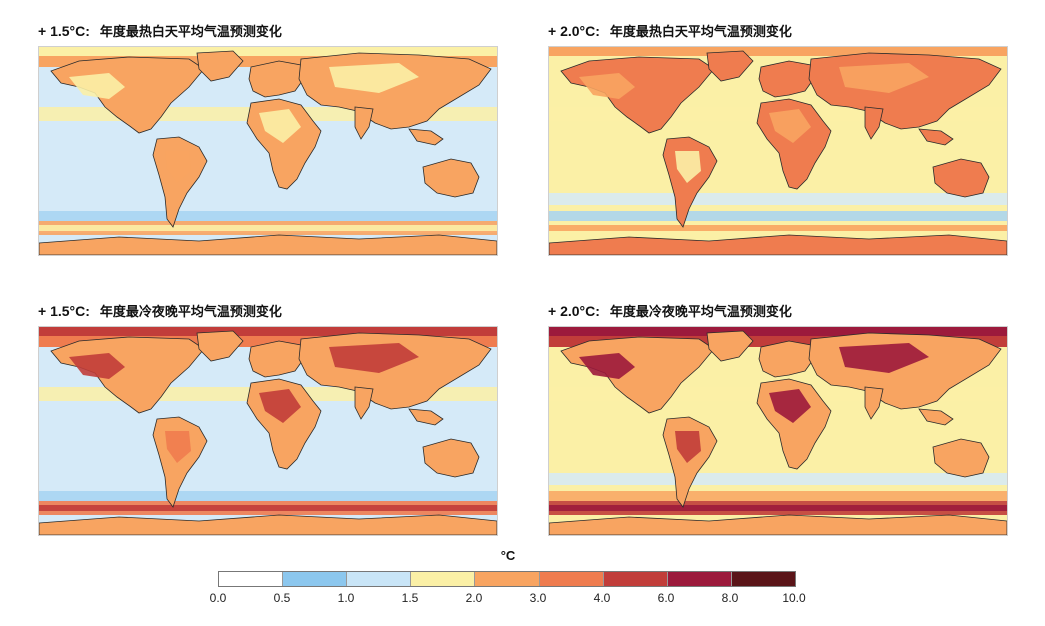 This screenshot has width=1045, height=626. I want to click on legend-tick-label: 0.0, so click(218, 598).